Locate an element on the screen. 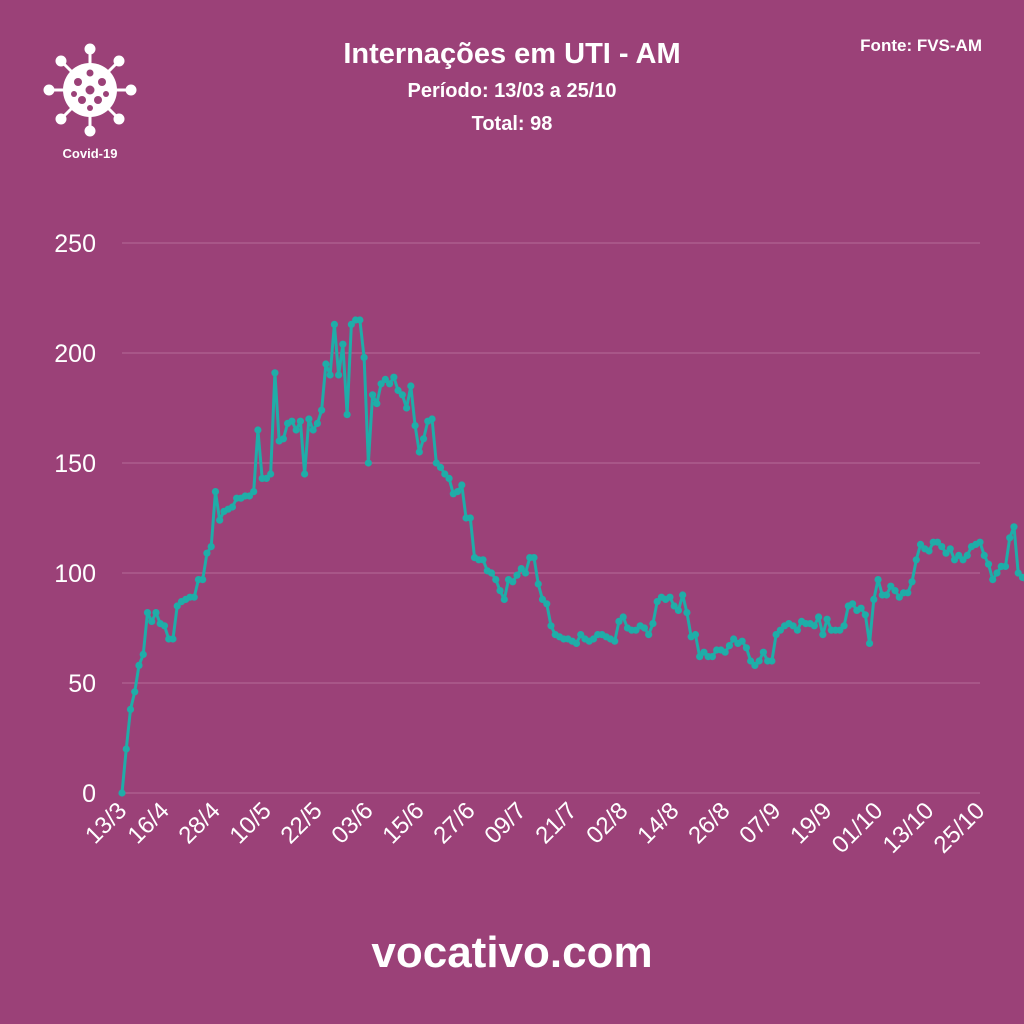 This screenshot has width=1024, height=1024. x-tick-label: 22/5 is located at coordinates (302, 823).